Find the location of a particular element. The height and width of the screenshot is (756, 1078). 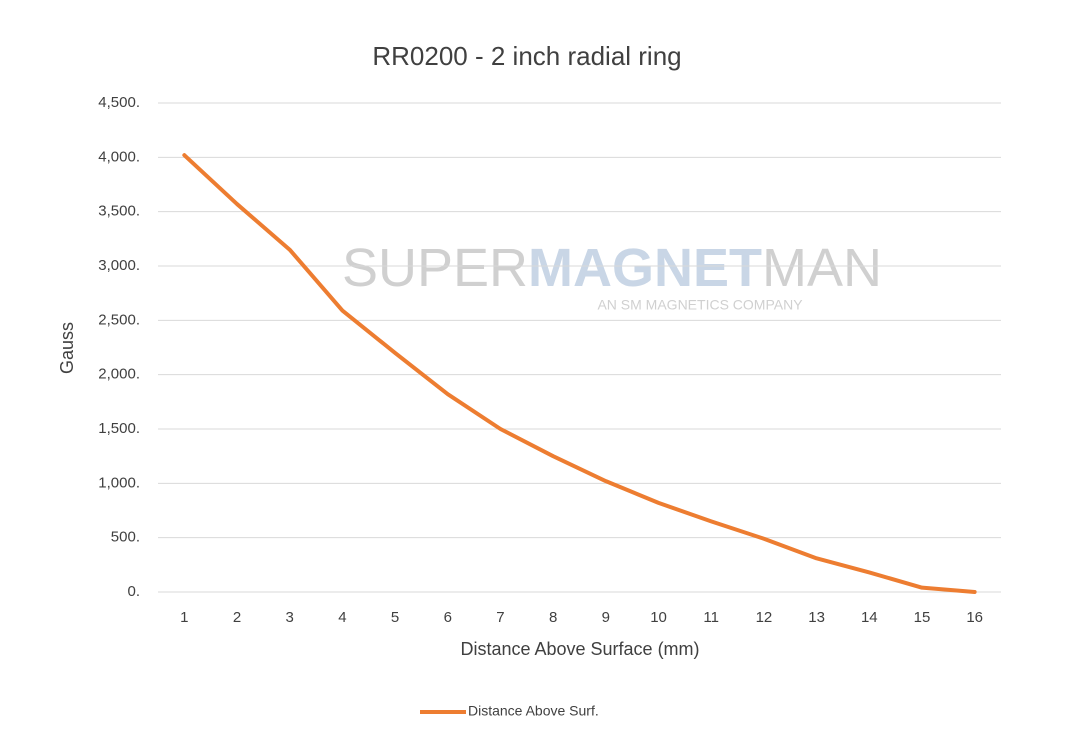

y-tick-label: 3,500. is located at coordinates (119, 211).